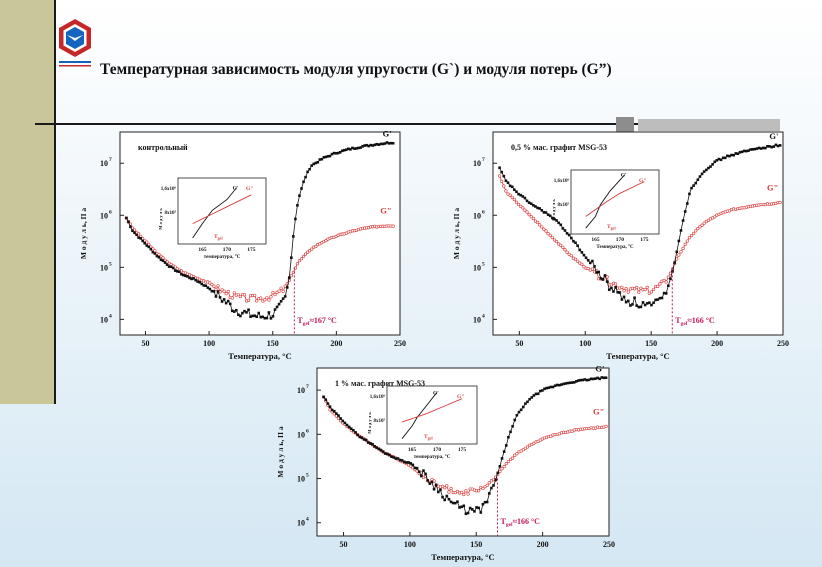  Describe the element at coordinates (209, 343) in the screenshot. I see `x-tick-label: 100` at that location.